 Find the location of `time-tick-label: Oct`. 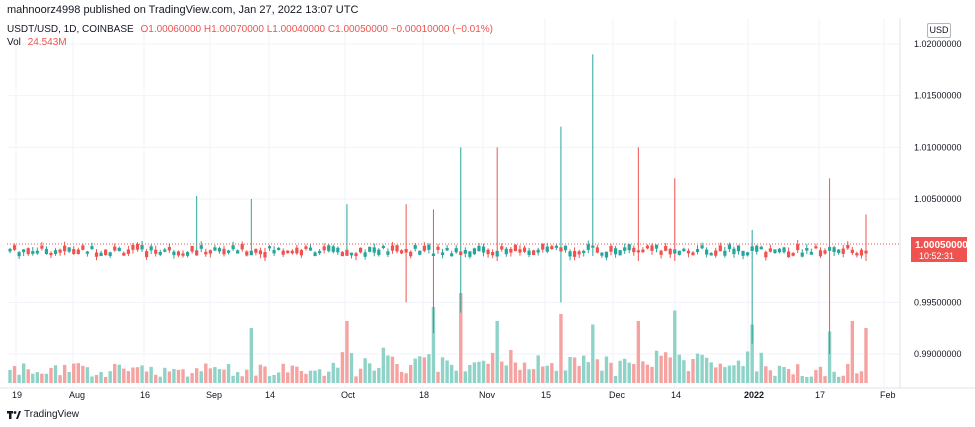

time-tick-label: Oct is located at coordinates (348, 395).